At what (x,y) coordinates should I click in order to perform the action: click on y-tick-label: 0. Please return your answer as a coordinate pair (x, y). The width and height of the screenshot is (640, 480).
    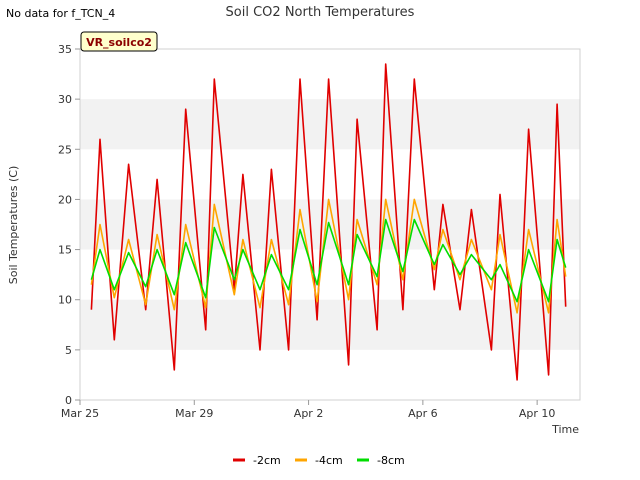
    Looking at the image, I should click on (68, 400).